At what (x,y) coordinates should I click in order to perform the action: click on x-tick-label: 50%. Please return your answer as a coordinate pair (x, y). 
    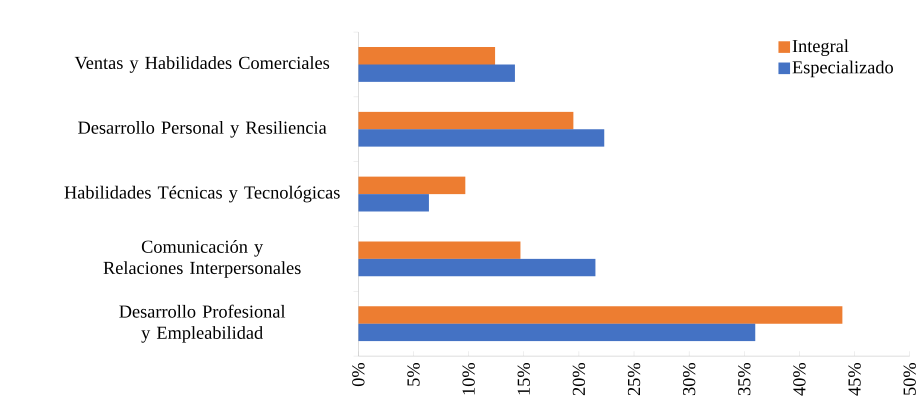
    Looking at the image, I should click on (909, 379).